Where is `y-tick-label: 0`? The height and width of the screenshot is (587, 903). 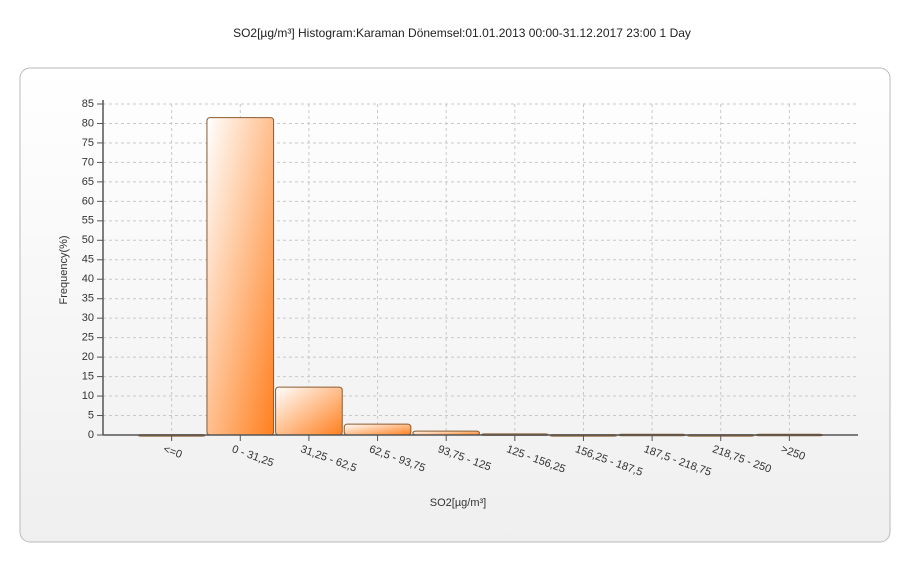 y-tick-label: 0 is located at coordinates (91, 435).